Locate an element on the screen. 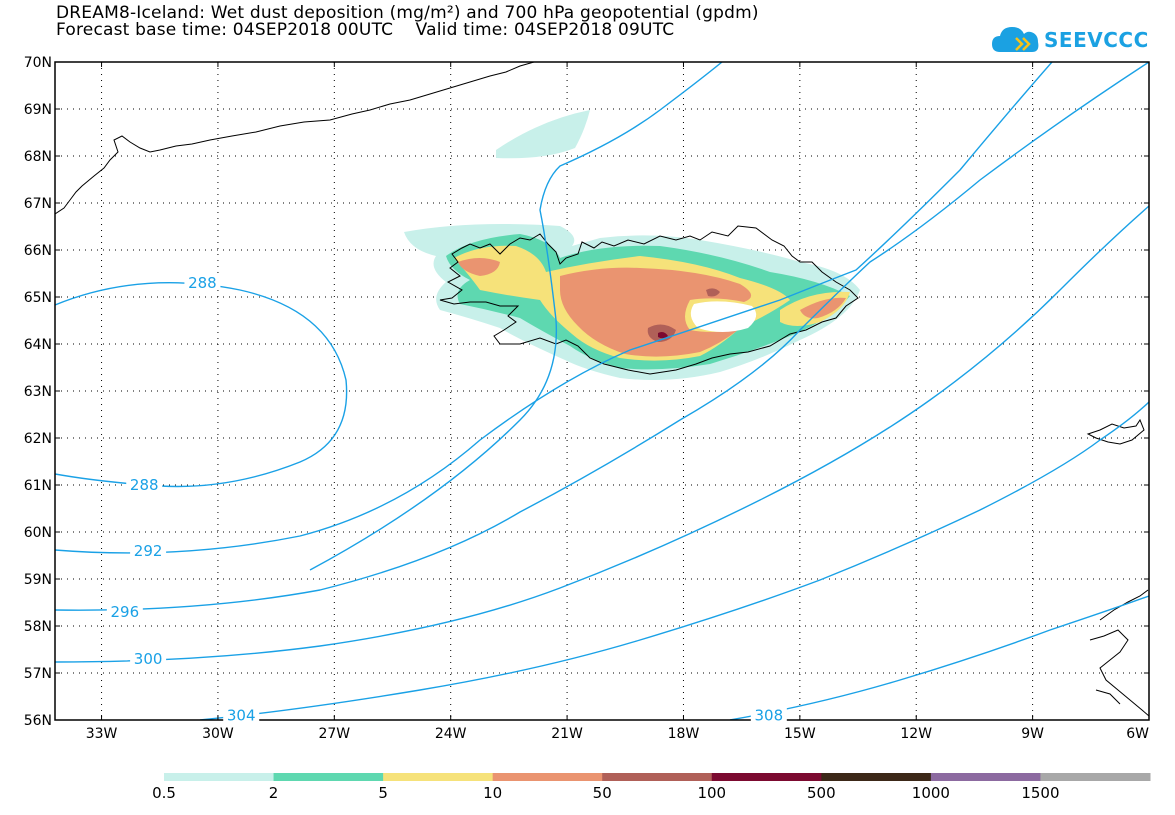 Image resolution: width=1175 pixels, height=815 pixels. contour-label: 304 is located at coordinates (241, 715).